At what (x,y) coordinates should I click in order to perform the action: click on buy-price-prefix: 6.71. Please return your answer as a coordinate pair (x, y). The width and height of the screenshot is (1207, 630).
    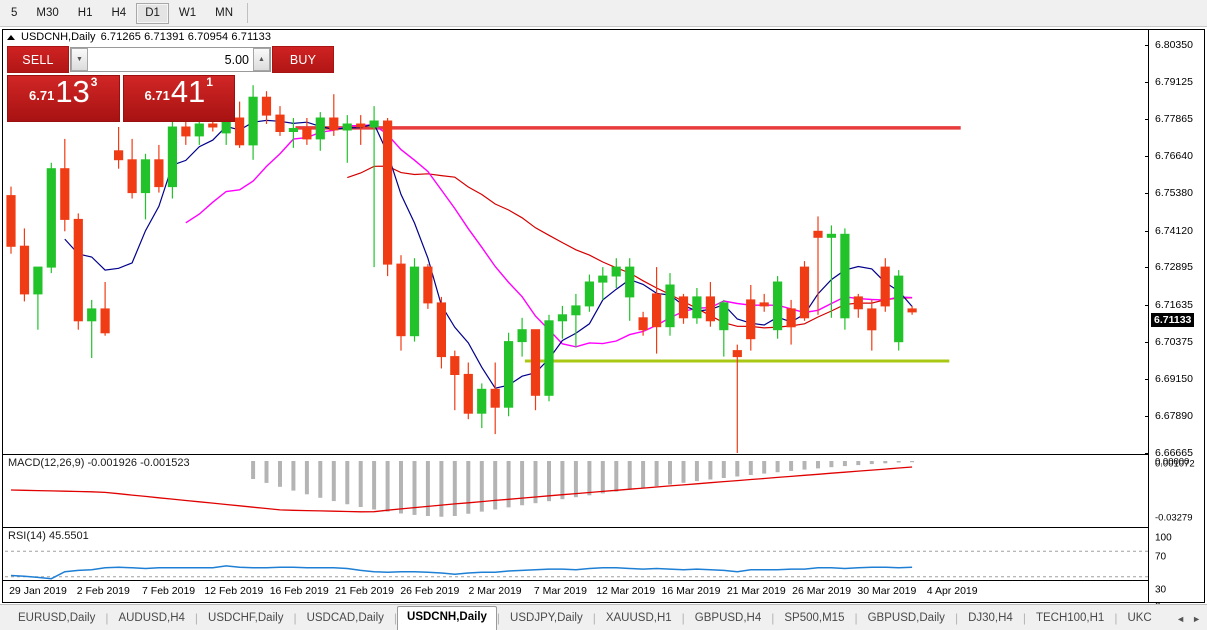
    Looking at the image, I should click on (157, 95).